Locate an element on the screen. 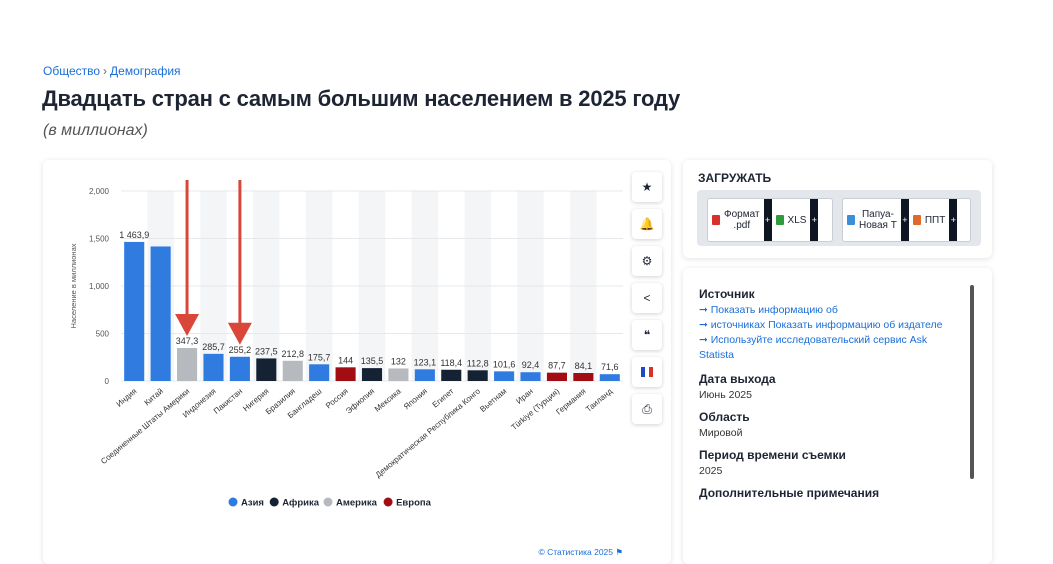 The width and height of the screenshot is (1053, 564). share-button: < is located at coordinates (647, 298).